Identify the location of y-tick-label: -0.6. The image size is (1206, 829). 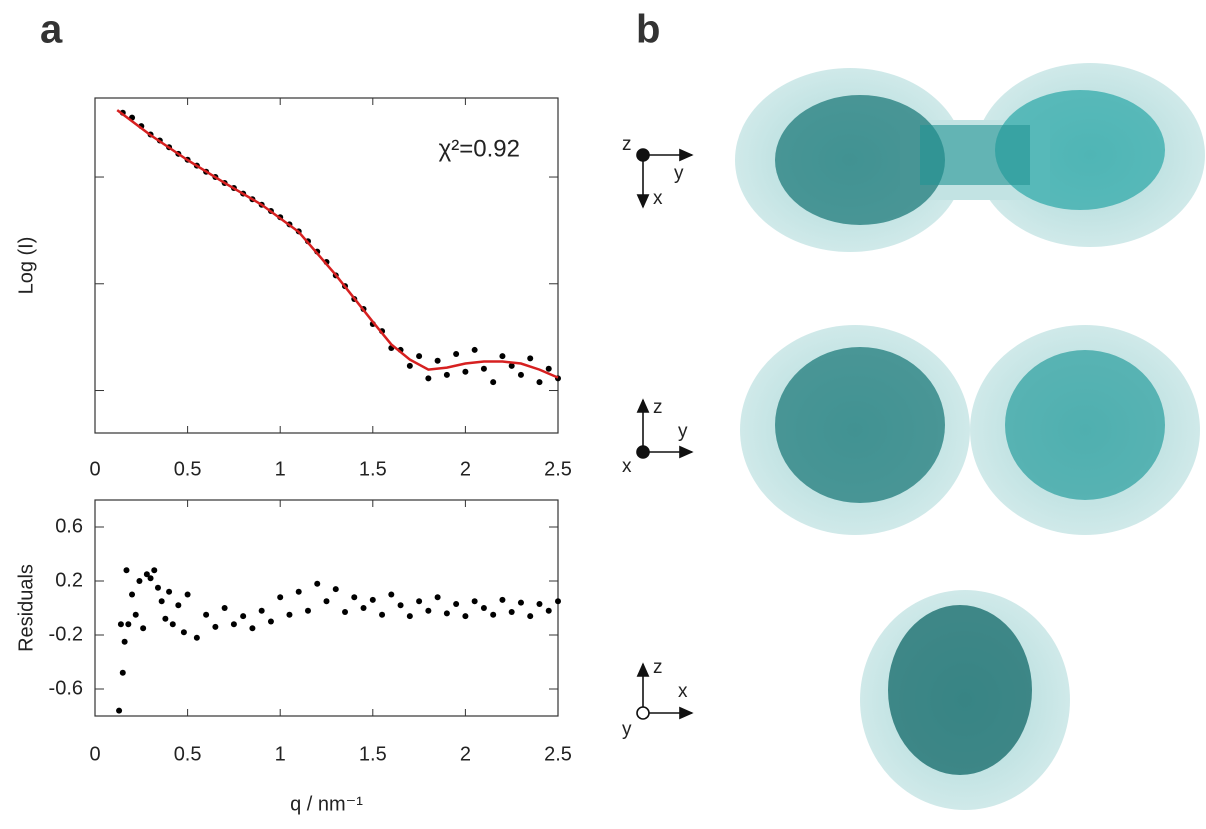
(66, 688).